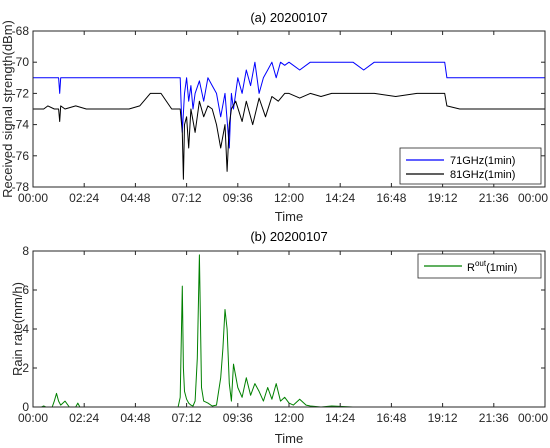 The height and width of the screenshot is (448, 550). What do you see at coordinates (33, 198) in the screenshot?
I see `panel-a-x-tick-label-0: 00:00` at bounding box center [33, 198].